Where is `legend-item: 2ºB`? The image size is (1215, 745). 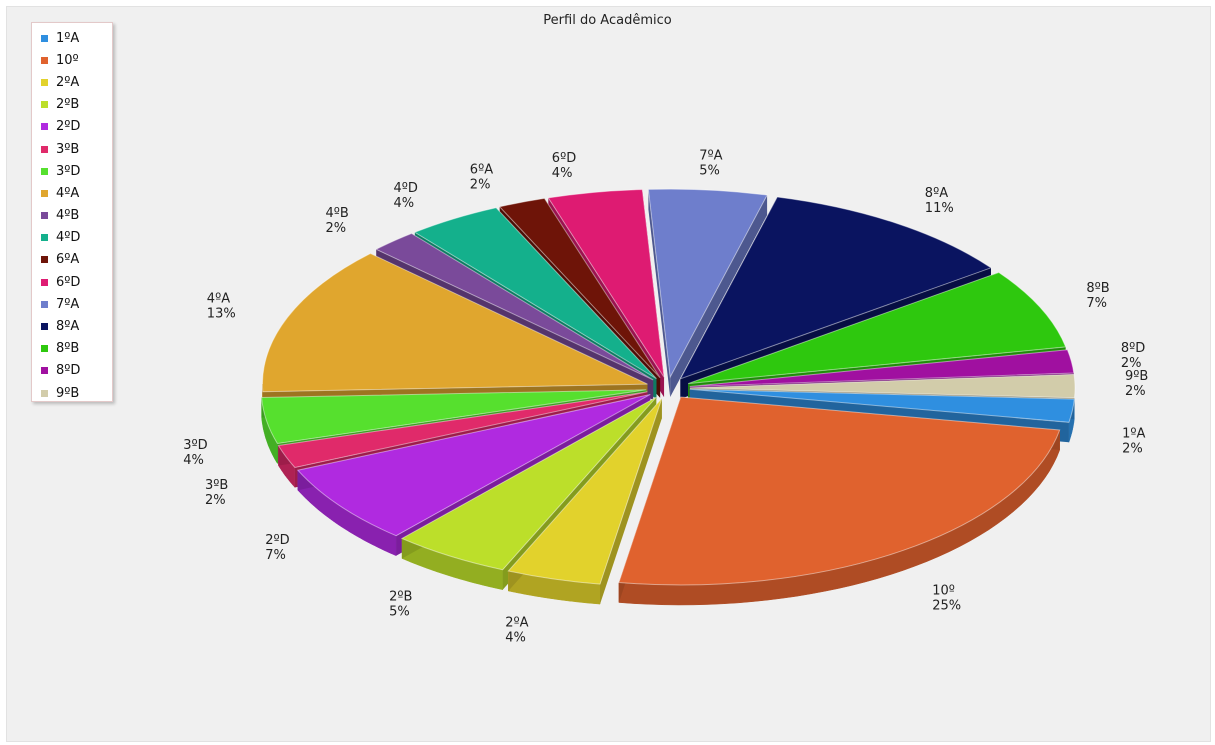 legend-item: 2ºB is located at coordinates (76, 105).